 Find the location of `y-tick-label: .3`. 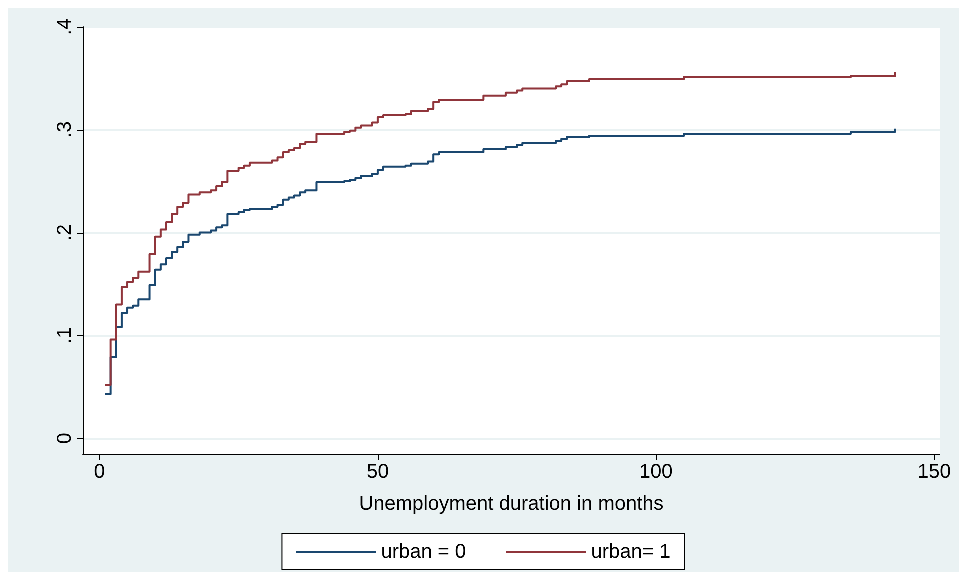

y-tick-label: .3 is located at coordinates (65, 130).